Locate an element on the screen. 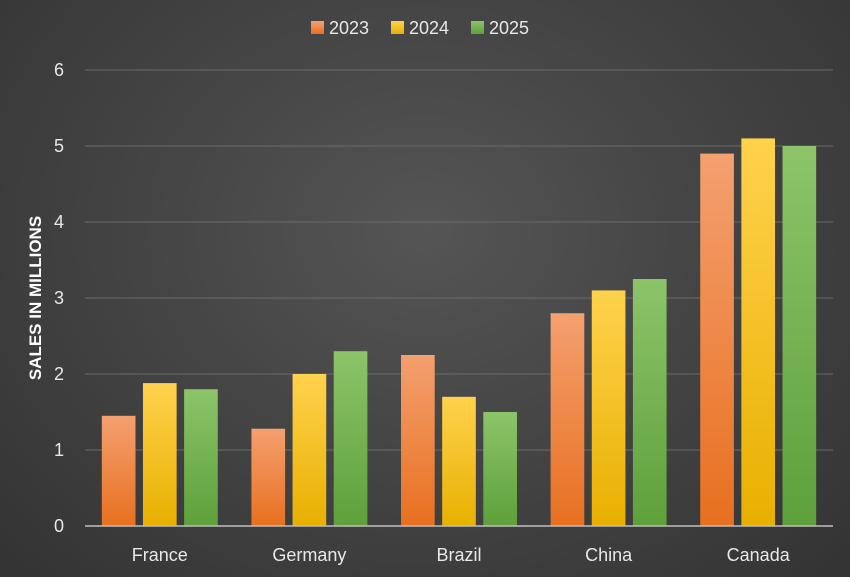 The height and width of the screenshot is (577, 850). x-tick-label: Brazil is located at coordinates (458, 555).